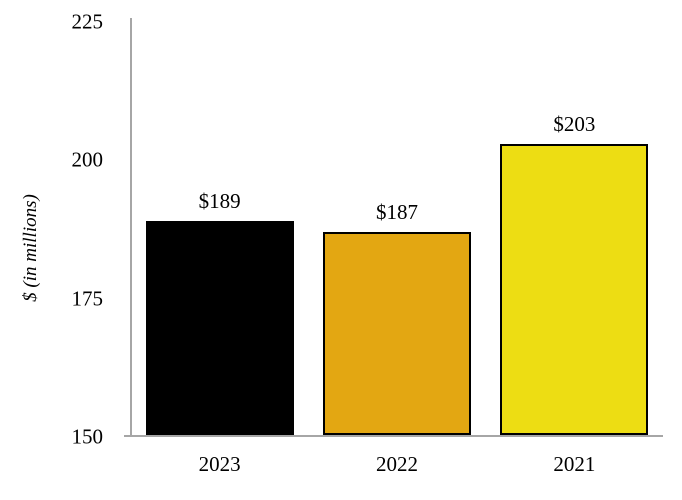 Image resolution: width=682 pixels, height=500 pixels. Describe the element at coordinates (219, 328) in the screenshot. I see `bar-2023` at that location.